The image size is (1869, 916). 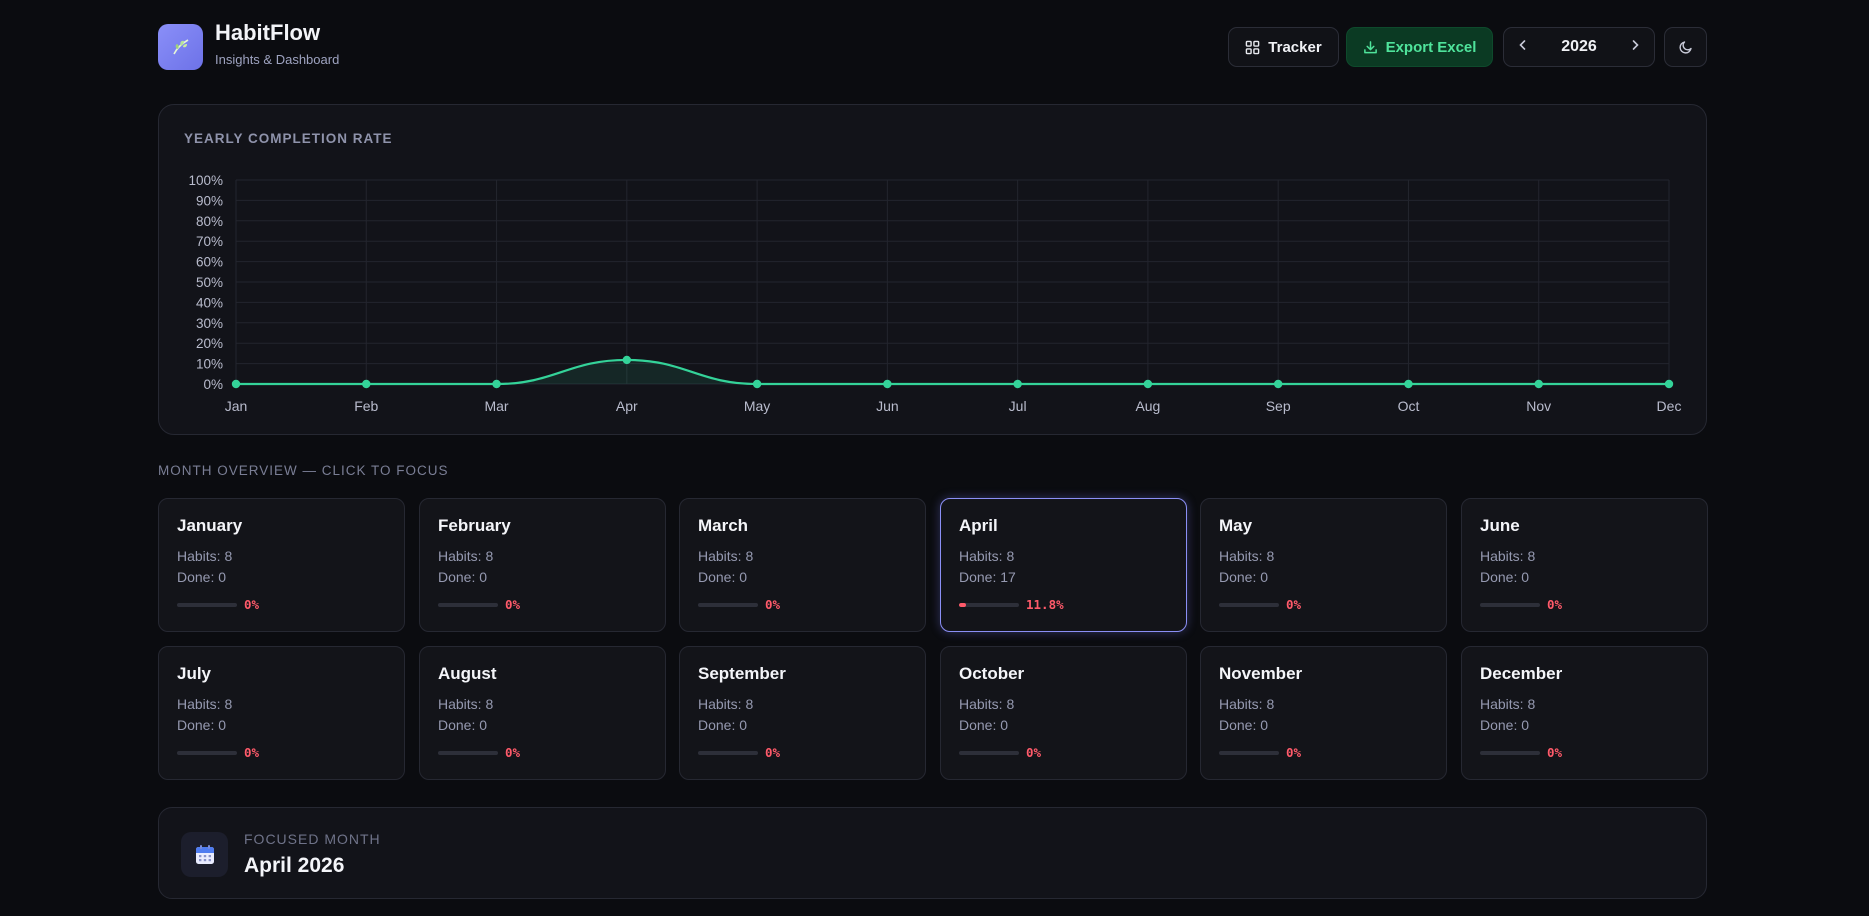 What do you see at coordinates (1635, 47) in the screenshot?
I see `chevron-right-icon` at bounding box center [1635, 47].